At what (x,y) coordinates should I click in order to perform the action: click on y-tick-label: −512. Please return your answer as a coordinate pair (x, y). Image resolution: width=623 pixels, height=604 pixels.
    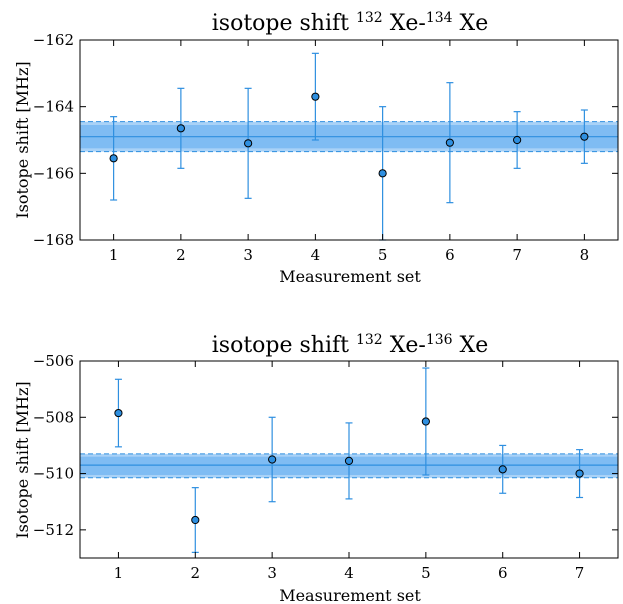
    Looking at the image, I should click on (53, 530).